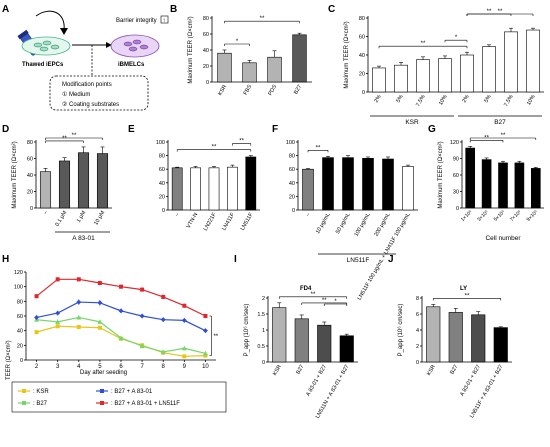 This screenshot has height=447, width=550. I want to click on panel-i-y-tick-label: 1.5, so click(261, 315).